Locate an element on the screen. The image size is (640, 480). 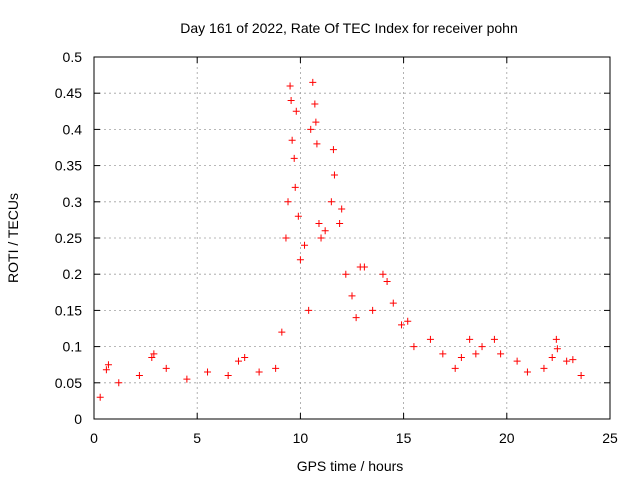
y-tick-labels: 0 0.05 0.1 0.15 0.2 0.25 0.3 0.35 0.4 0.45 0.5 is located at coordinates (68, 238).